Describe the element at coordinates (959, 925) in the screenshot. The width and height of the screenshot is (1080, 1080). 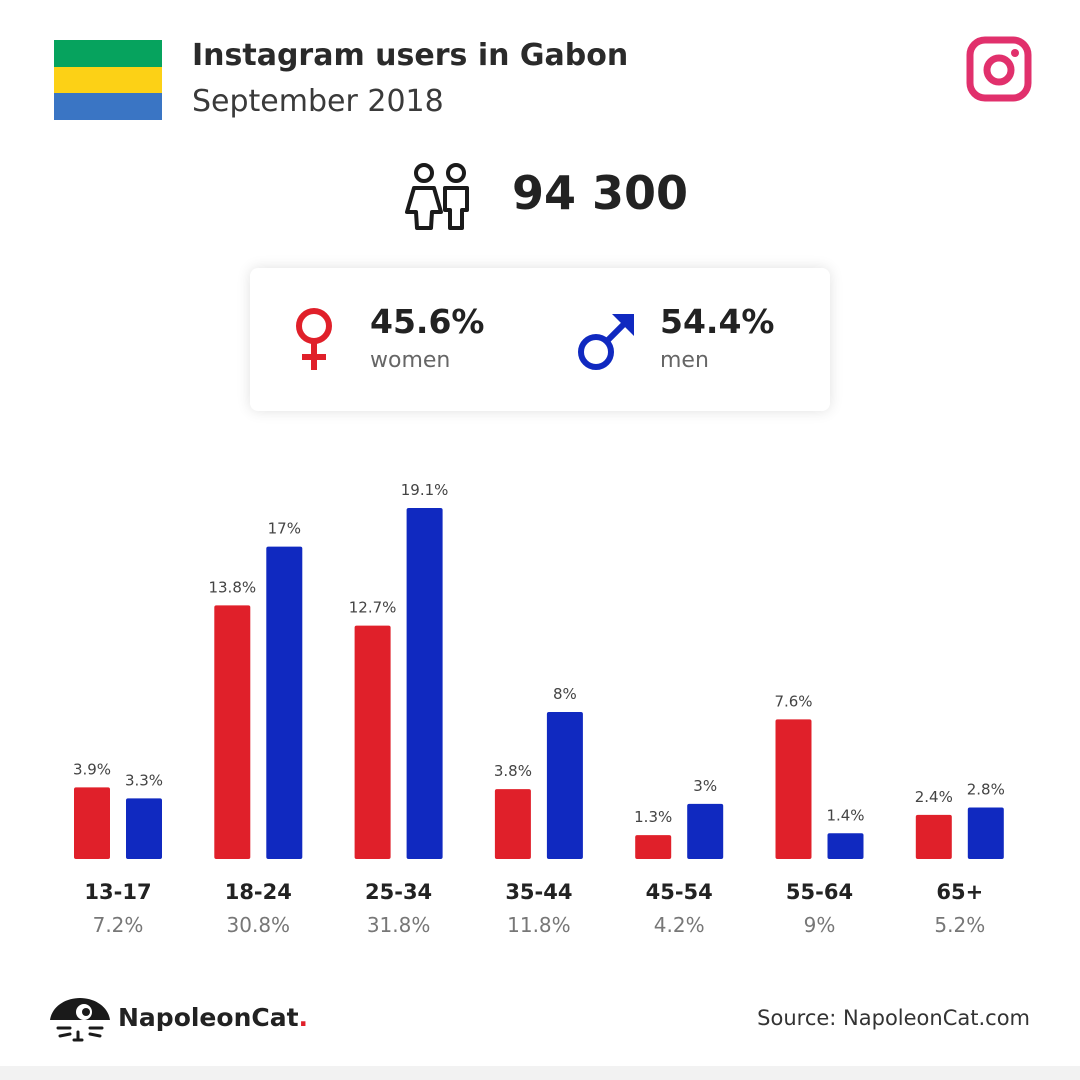
I see `category-total-65+: 5.2%` at that location.